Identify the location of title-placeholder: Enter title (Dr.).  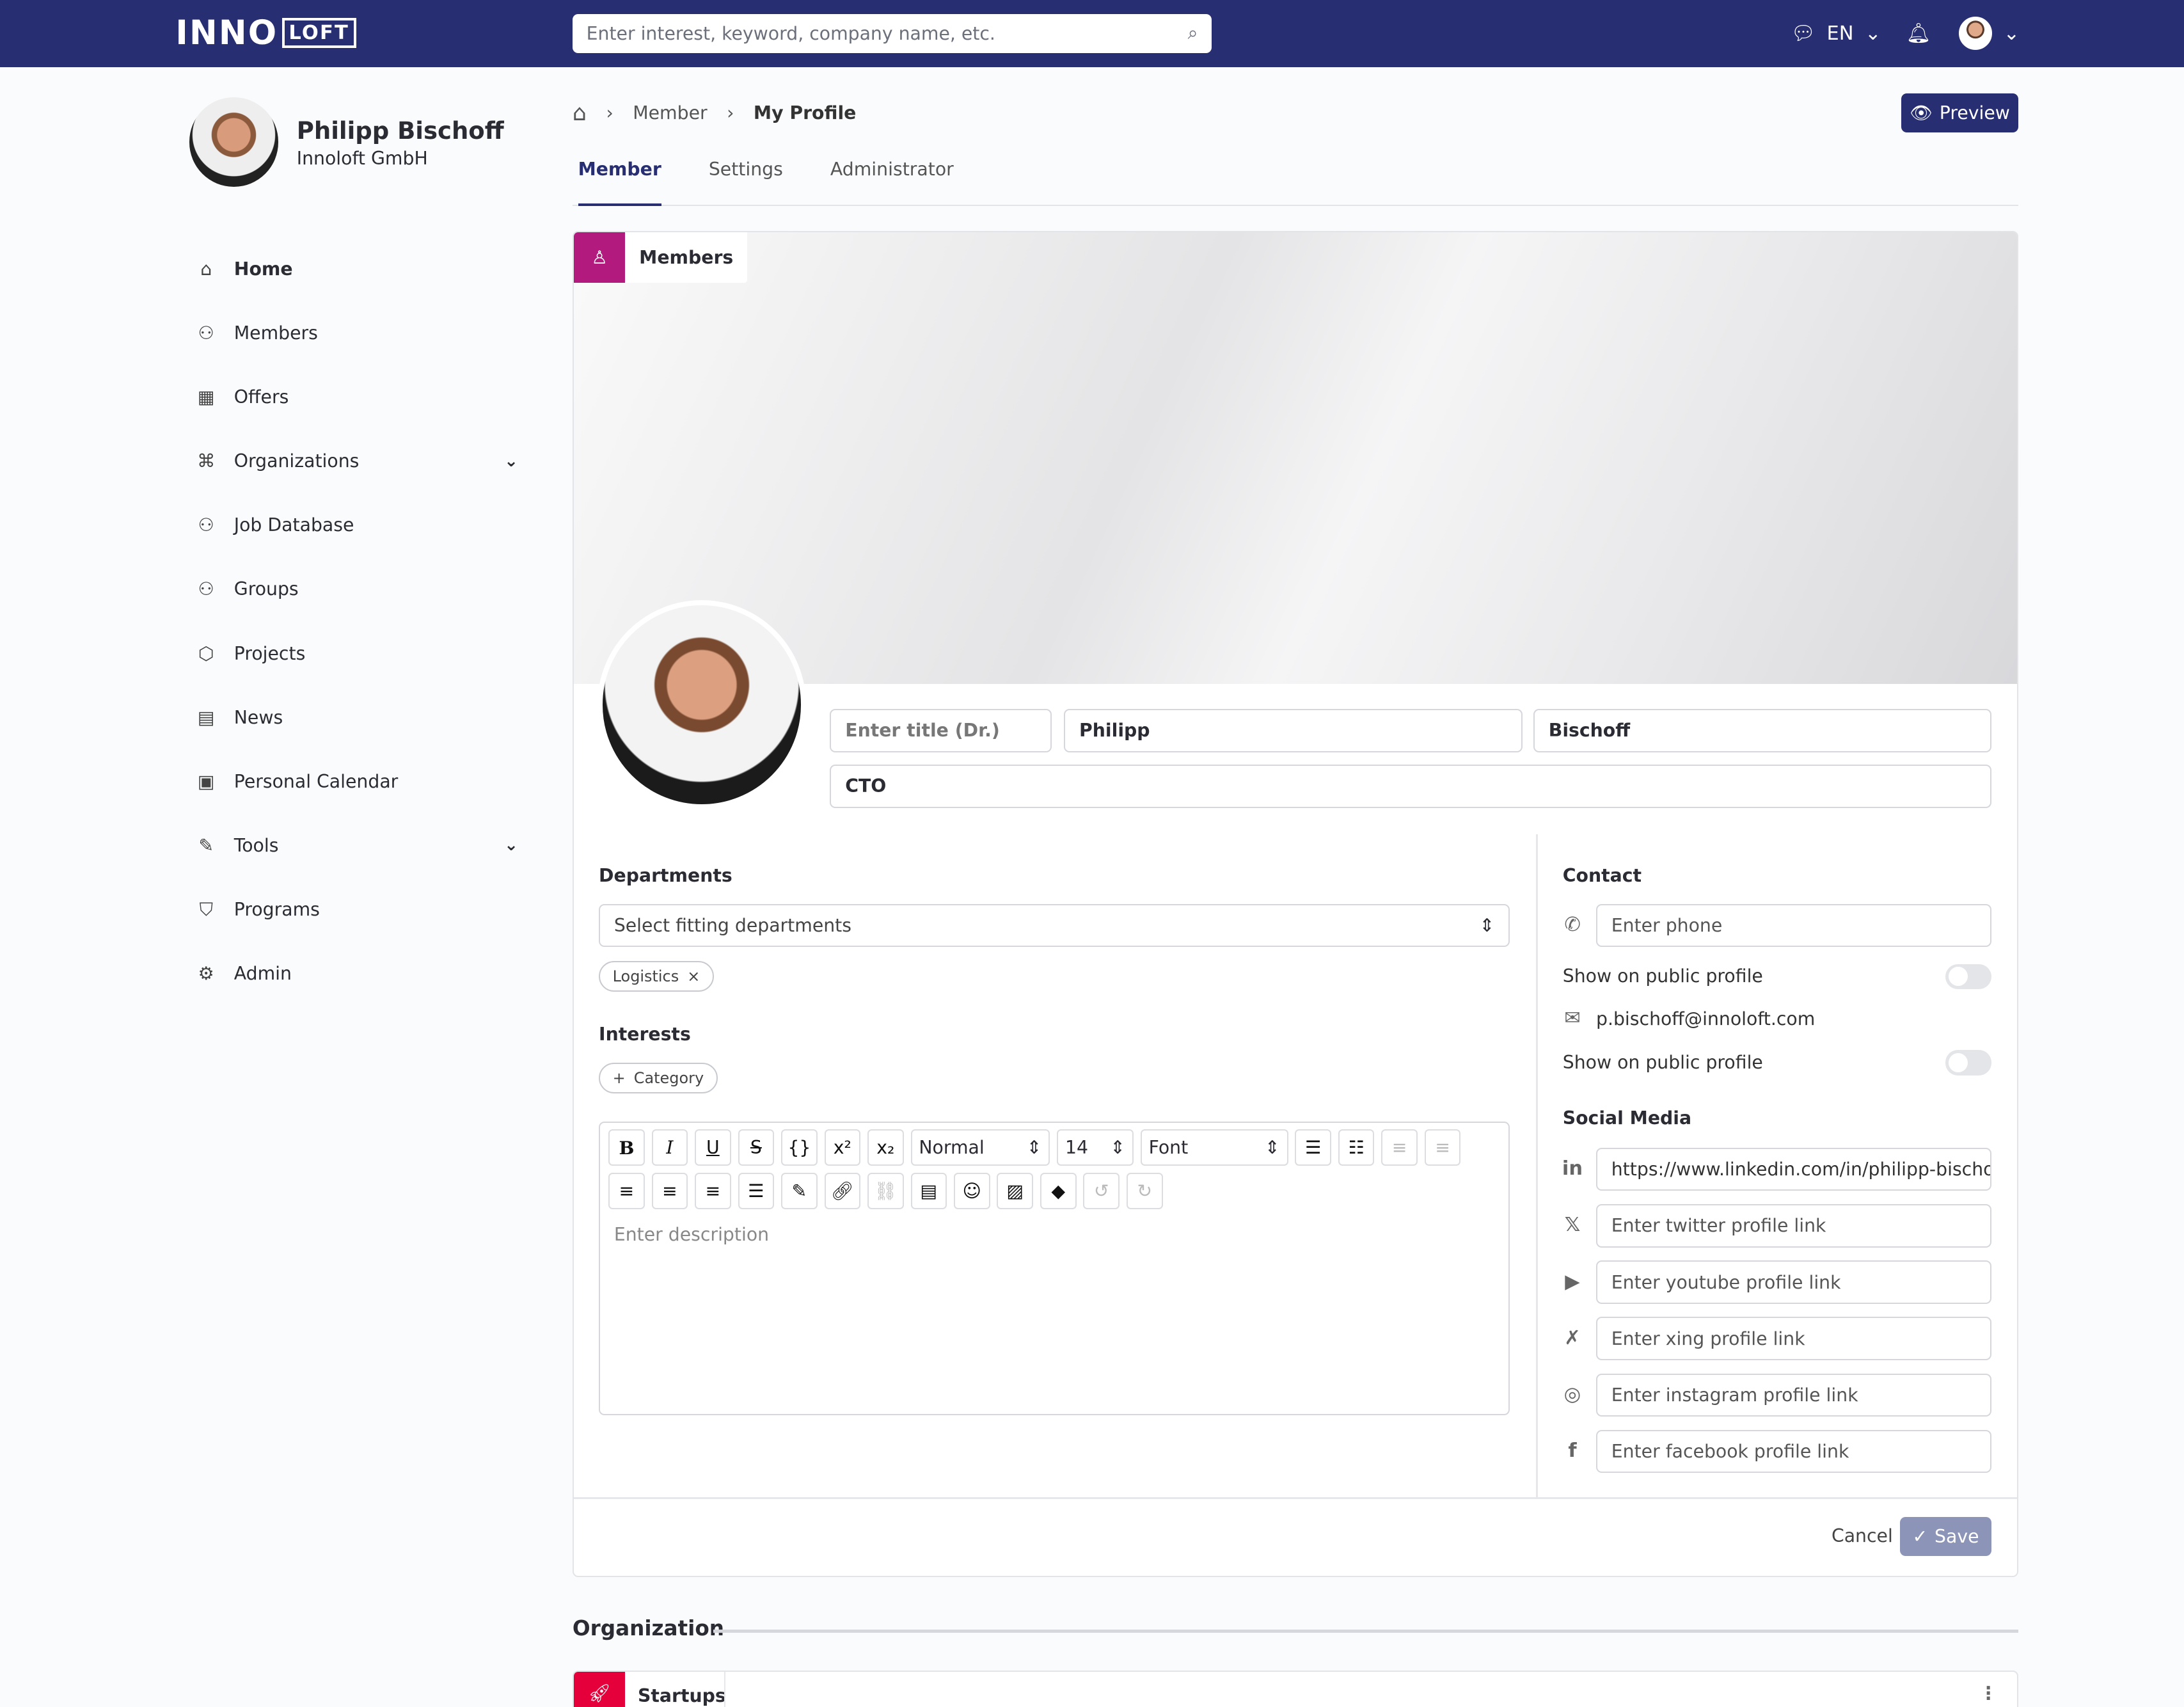
(923, 731).